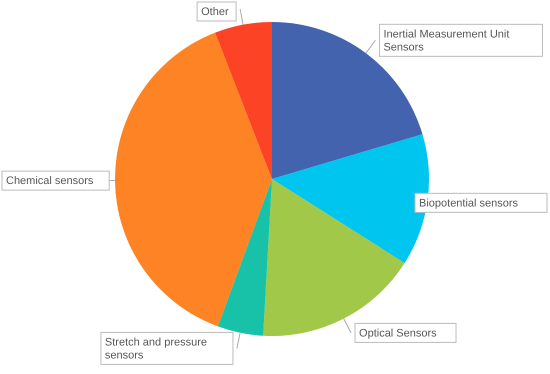 Image resolution: width=550 pixels, height=374 pixels. What do you see at coordinates (50, 181) in the screenshot?
I see `slice-label: Chemical sensors` at bounding box center [50, 181].